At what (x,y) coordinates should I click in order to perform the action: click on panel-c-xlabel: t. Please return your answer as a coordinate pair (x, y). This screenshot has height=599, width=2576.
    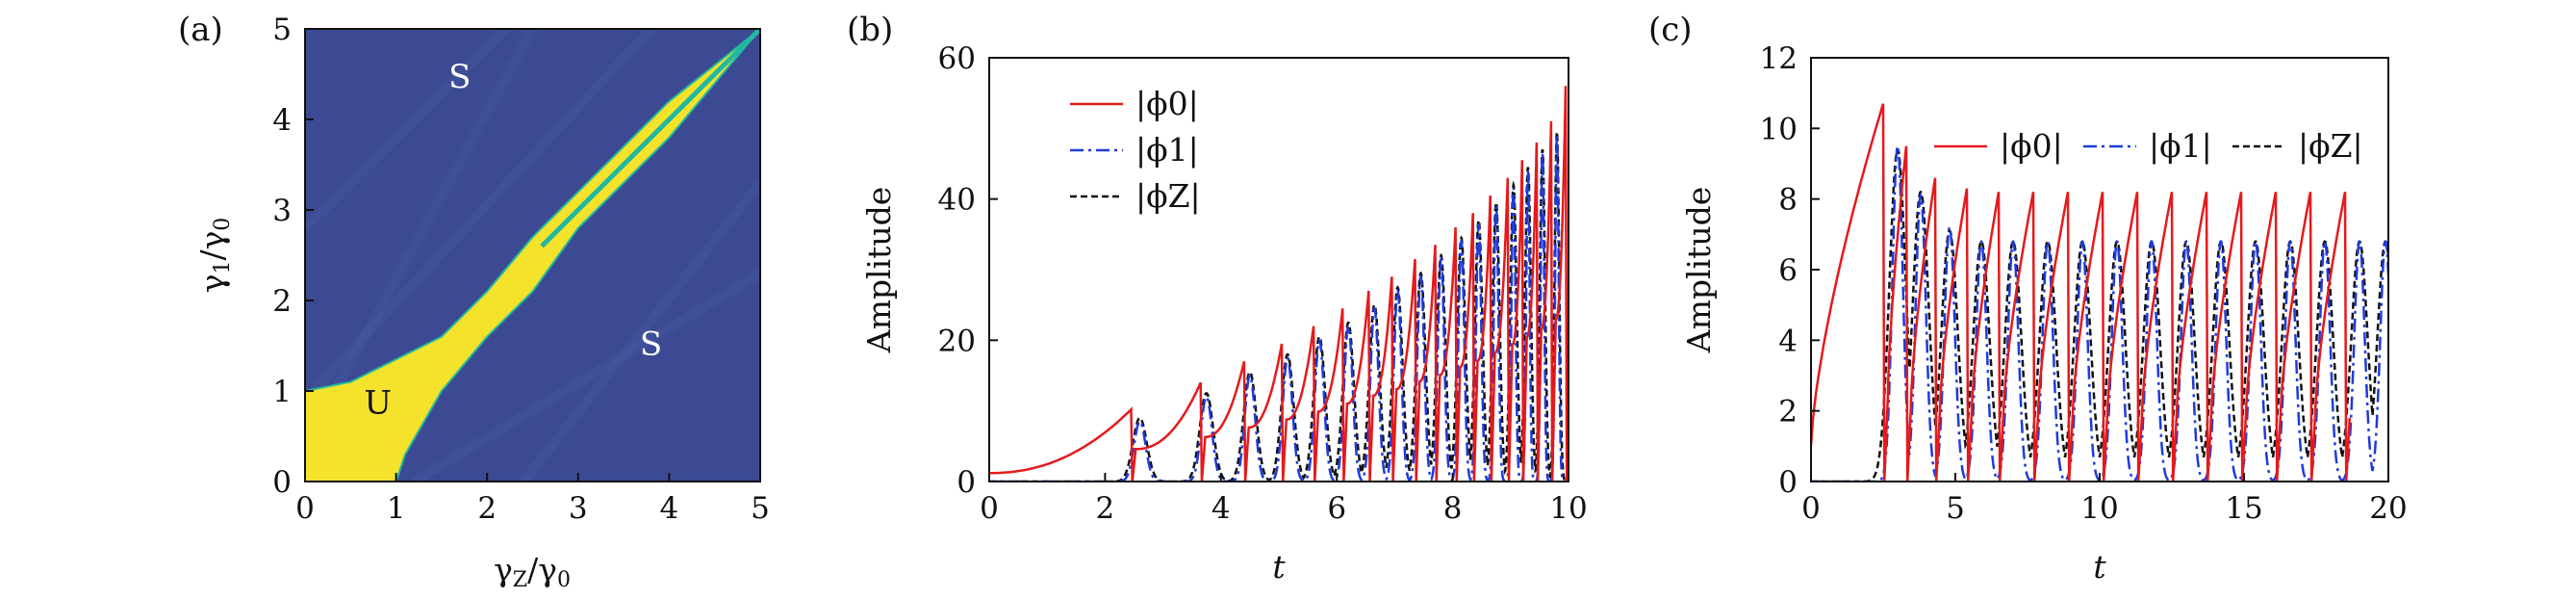
    Looking at the image, I should click on (2099, 567).